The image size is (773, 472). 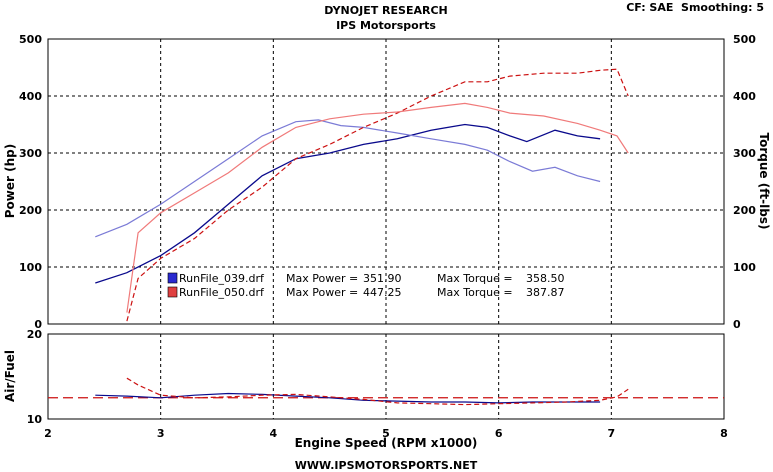 I want to click on legend-max-power-039: 351.90, so click(x=382, y=278).